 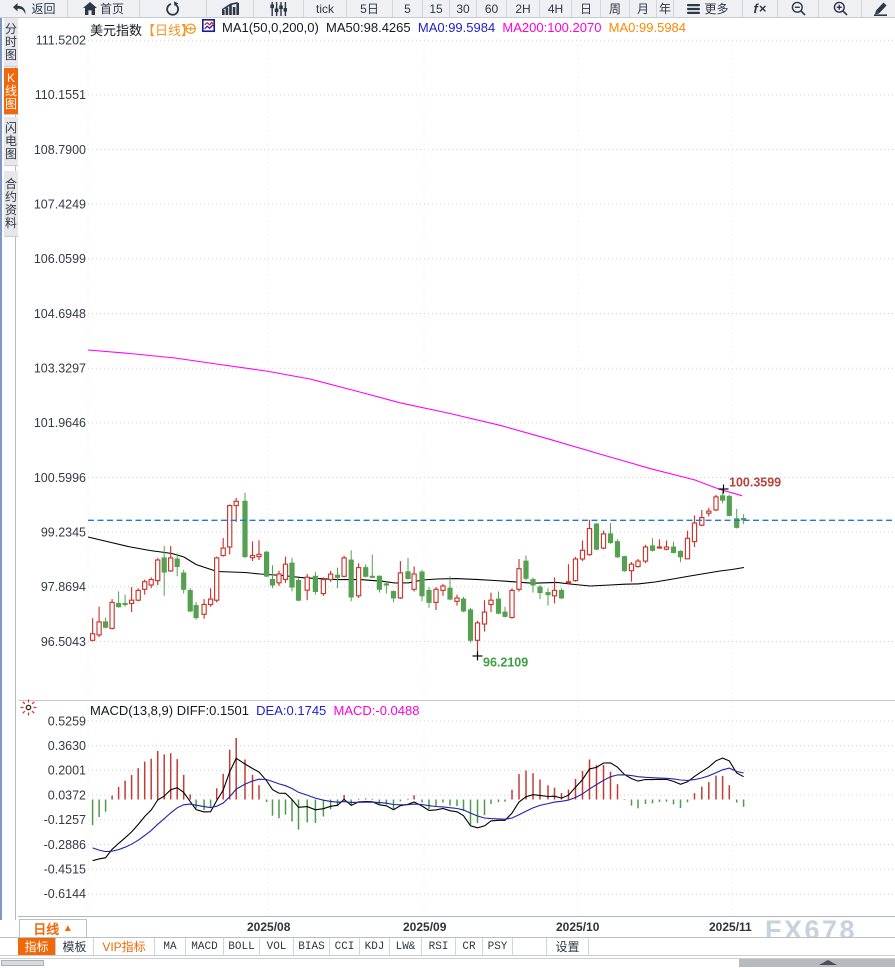 I want to click on svg-text: 107.4249, so click(x=60, y=205).